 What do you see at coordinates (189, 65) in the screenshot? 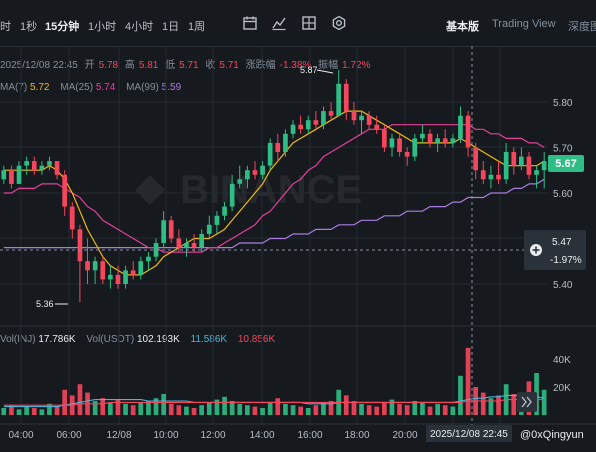
I see `ohlc-low-value: 5.71` at bounding box center [189, 65].